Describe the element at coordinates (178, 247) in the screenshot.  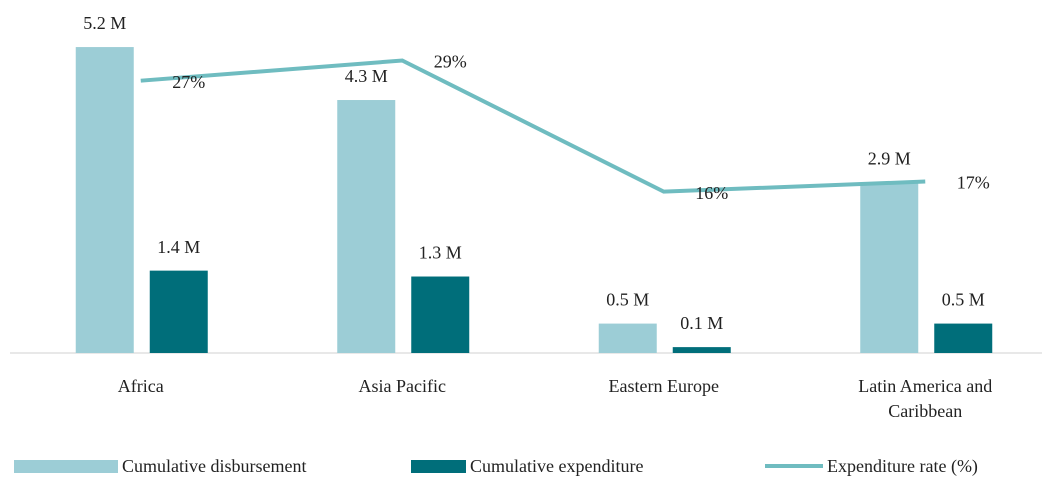
I see `data-label: 1.4 M` at that location.